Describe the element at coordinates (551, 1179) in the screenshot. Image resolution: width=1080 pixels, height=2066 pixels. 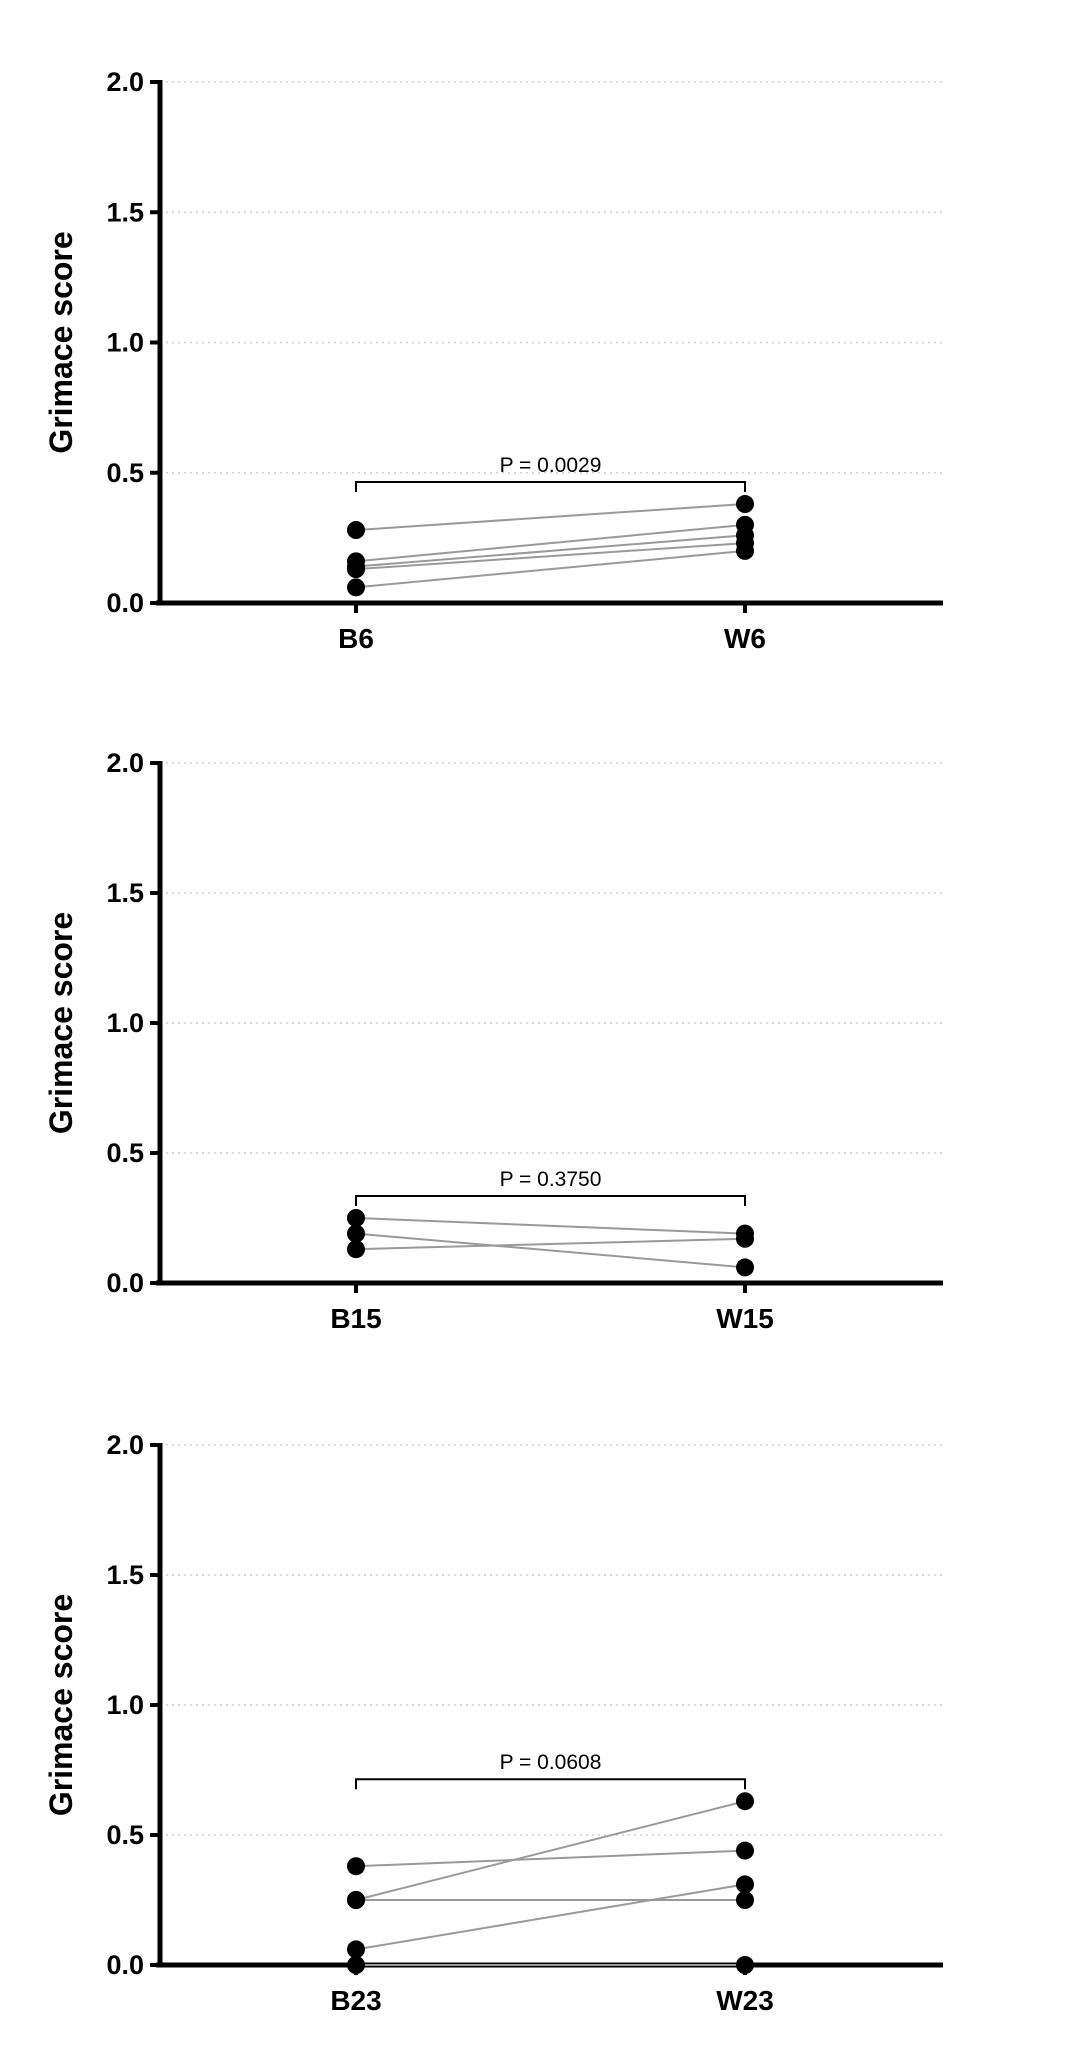
I see `p-value-annotation: P = 0.3750` at that location.